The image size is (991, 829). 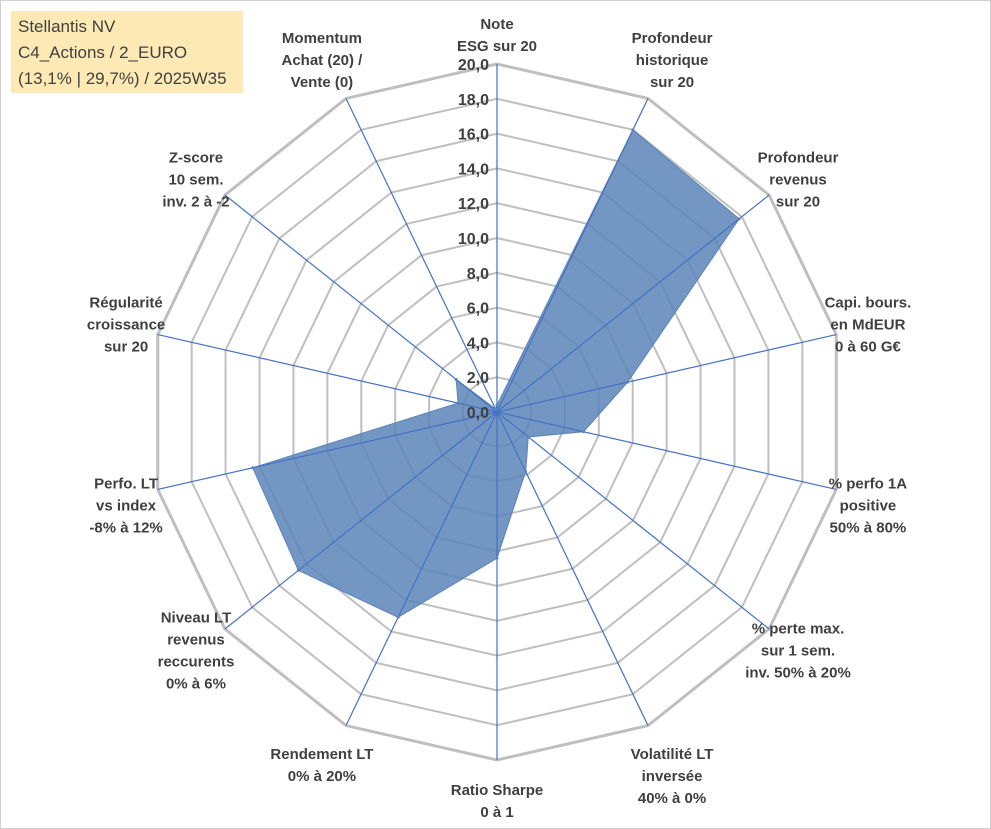 I want to click on axis-label: Volatilité LT inversée 40% à 0%, so click(x=672, y=776).